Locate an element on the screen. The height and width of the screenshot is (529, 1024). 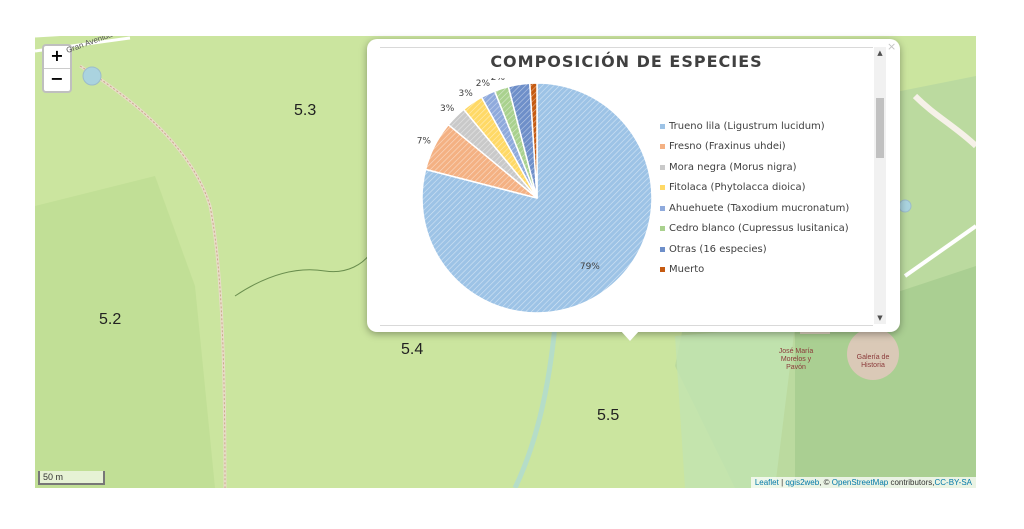
scroll-down-icon: ▼ is located at coordinates (880, 318).